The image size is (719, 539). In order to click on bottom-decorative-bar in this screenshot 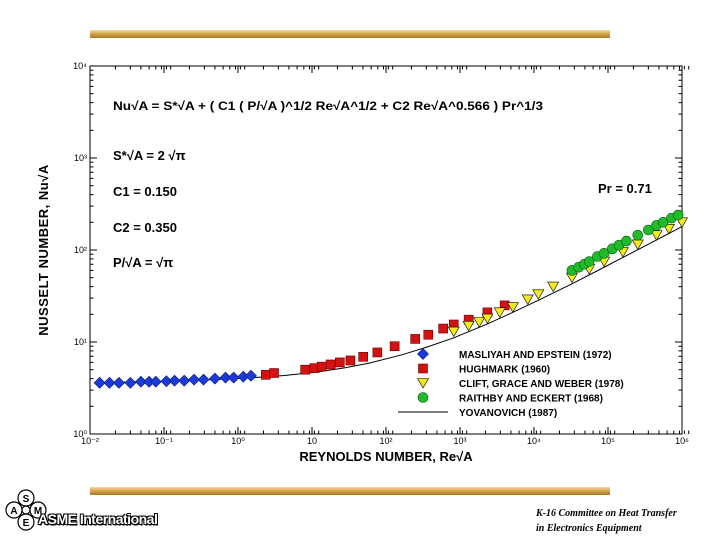, I will do `click(350, 491)`.